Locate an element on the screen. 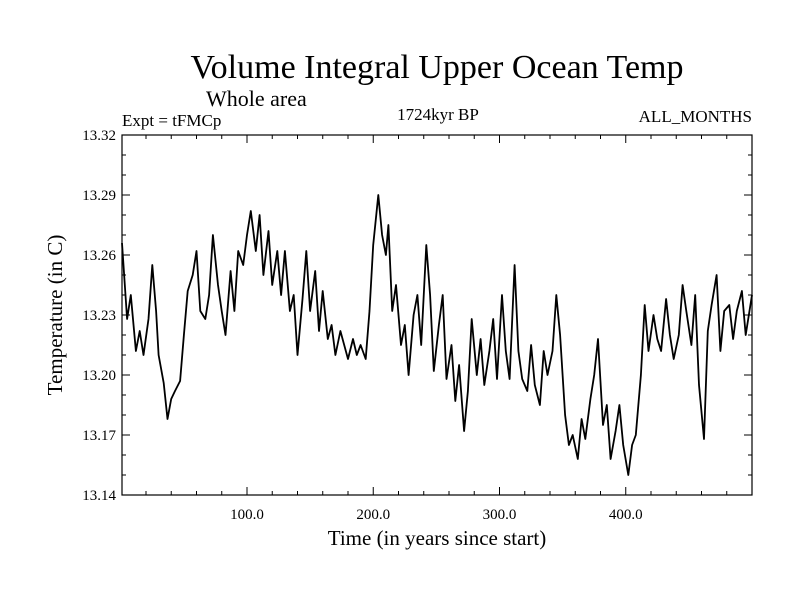 Image resolution: width=800 pixels, height=600 pixels. period-label: 1724kyr BP is located at coordinates (438, 114).